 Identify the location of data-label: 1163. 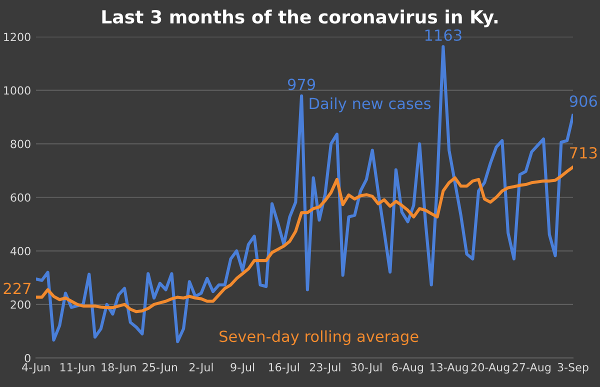
(443, 35).